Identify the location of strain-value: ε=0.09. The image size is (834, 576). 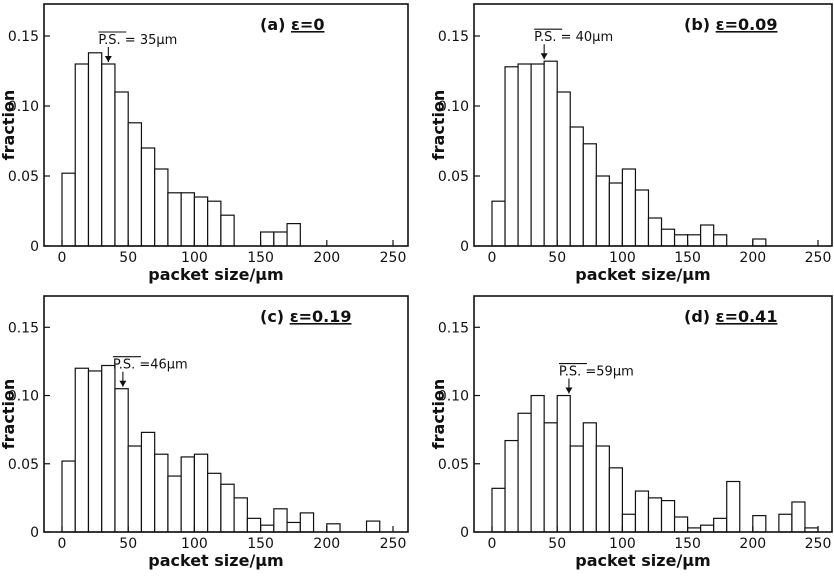
(747, 24).